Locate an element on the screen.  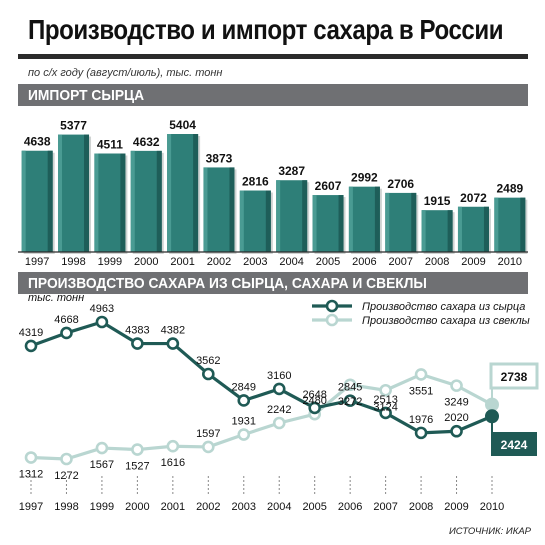
bar-2008 is located at coordinates (437, 231).